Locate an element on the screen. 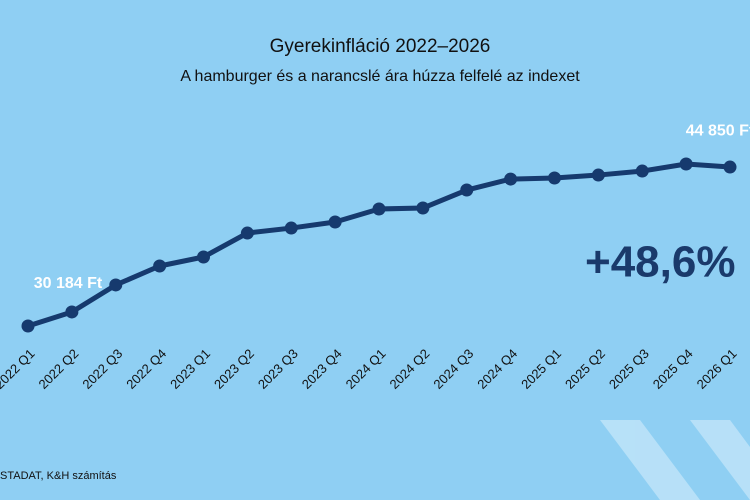 The image size is (750, 500). value-label: 44 850 Ft is located at coordinates (718, 130).